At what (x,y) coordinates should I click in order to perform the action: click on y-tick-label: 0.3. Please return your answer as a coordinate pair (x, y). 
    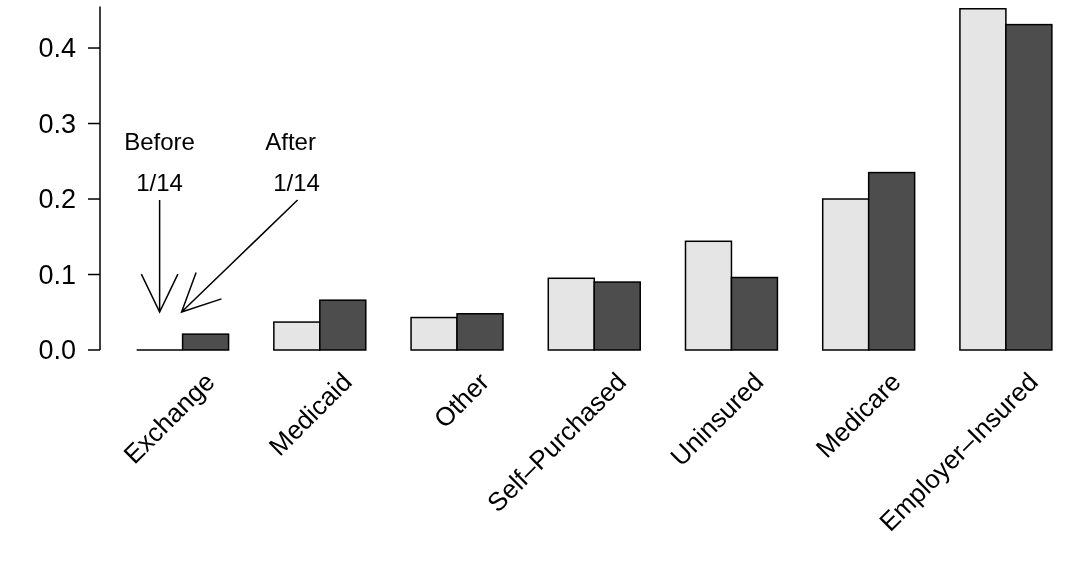
    Looking at the image, I should click on (57, 123).